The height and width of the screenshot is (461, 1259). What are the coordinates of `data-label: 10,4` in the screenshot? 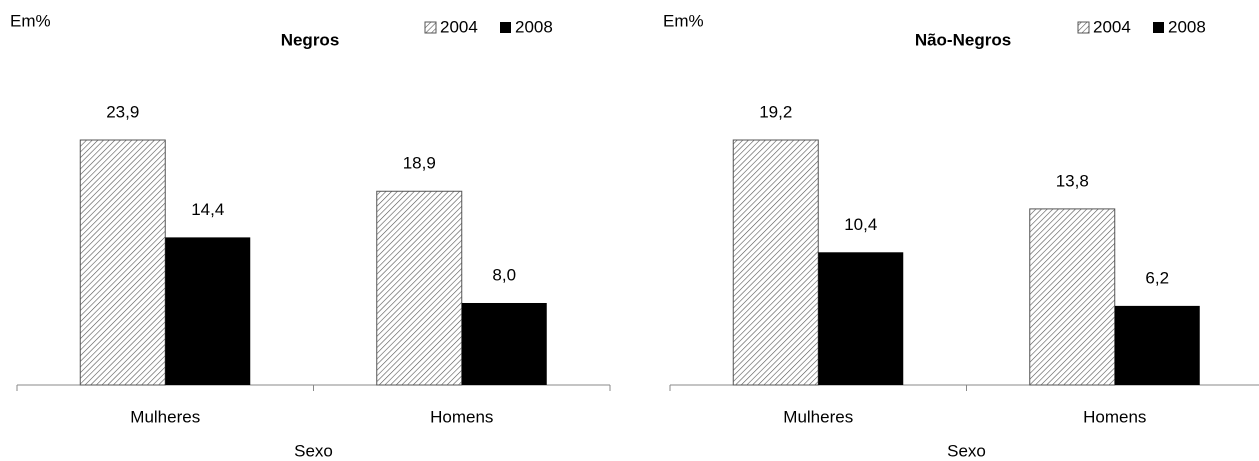 It's located at (860, 224).